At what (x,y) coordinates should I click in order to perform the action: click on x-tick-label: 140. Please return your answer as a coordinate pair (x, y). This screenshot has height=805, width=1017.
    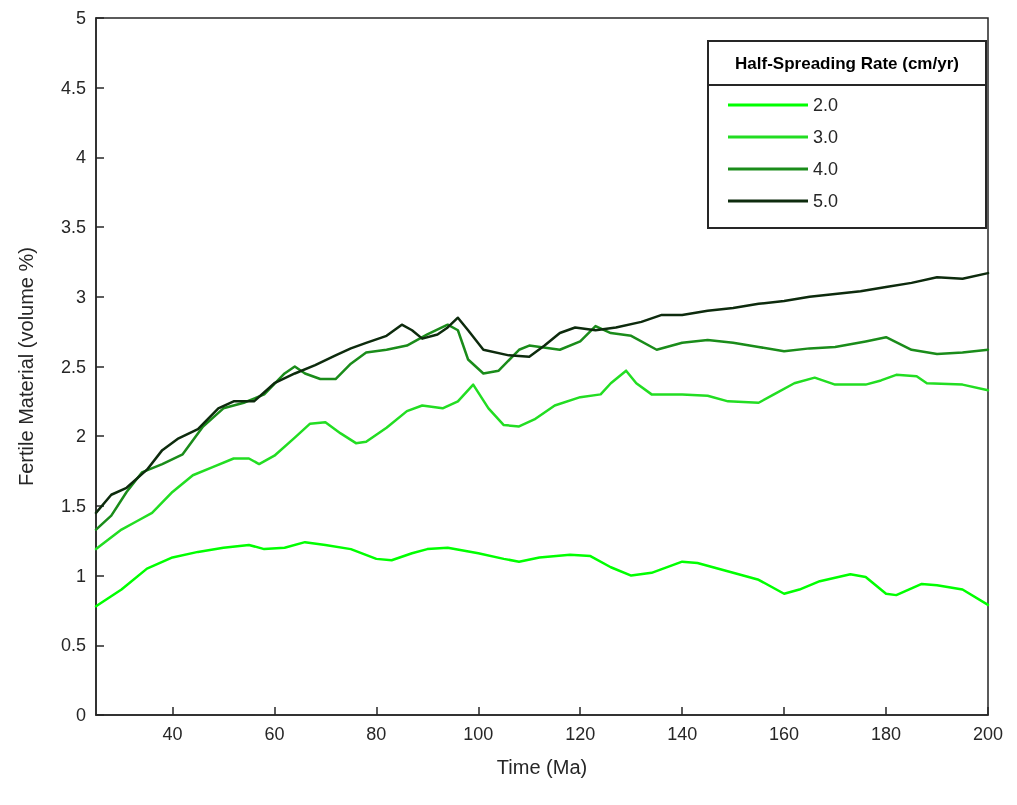
    Looking at the image, I should click on (682, 734).